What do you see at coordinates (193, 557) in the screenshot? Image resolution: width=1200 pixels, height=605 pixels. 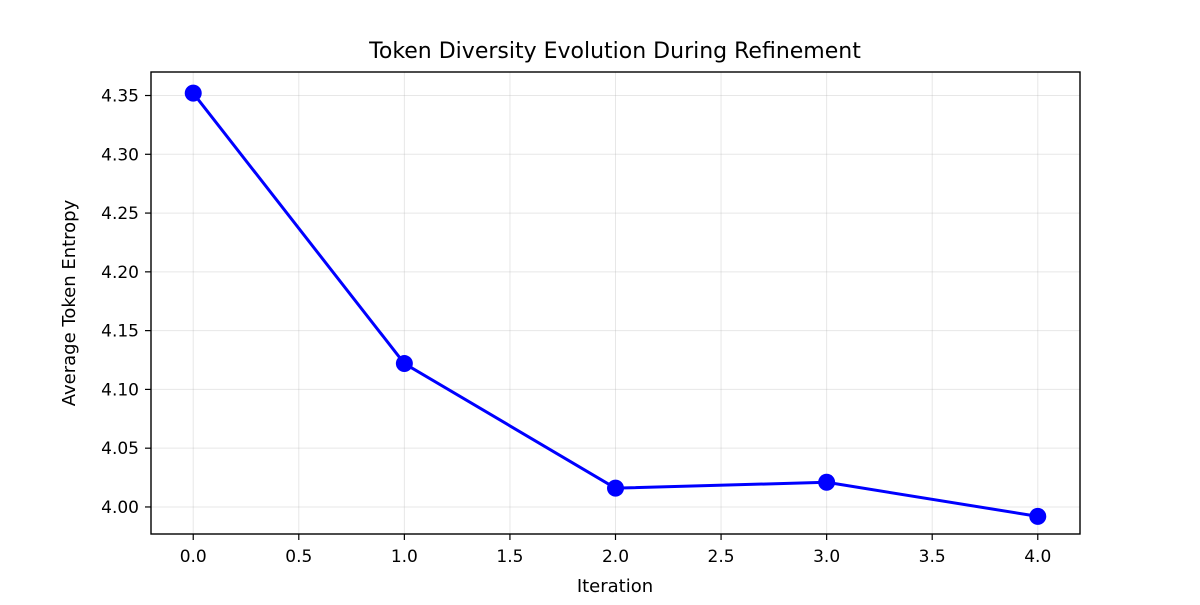 I see `x-tick-label: 0.0` at bounding box center [193, 557].